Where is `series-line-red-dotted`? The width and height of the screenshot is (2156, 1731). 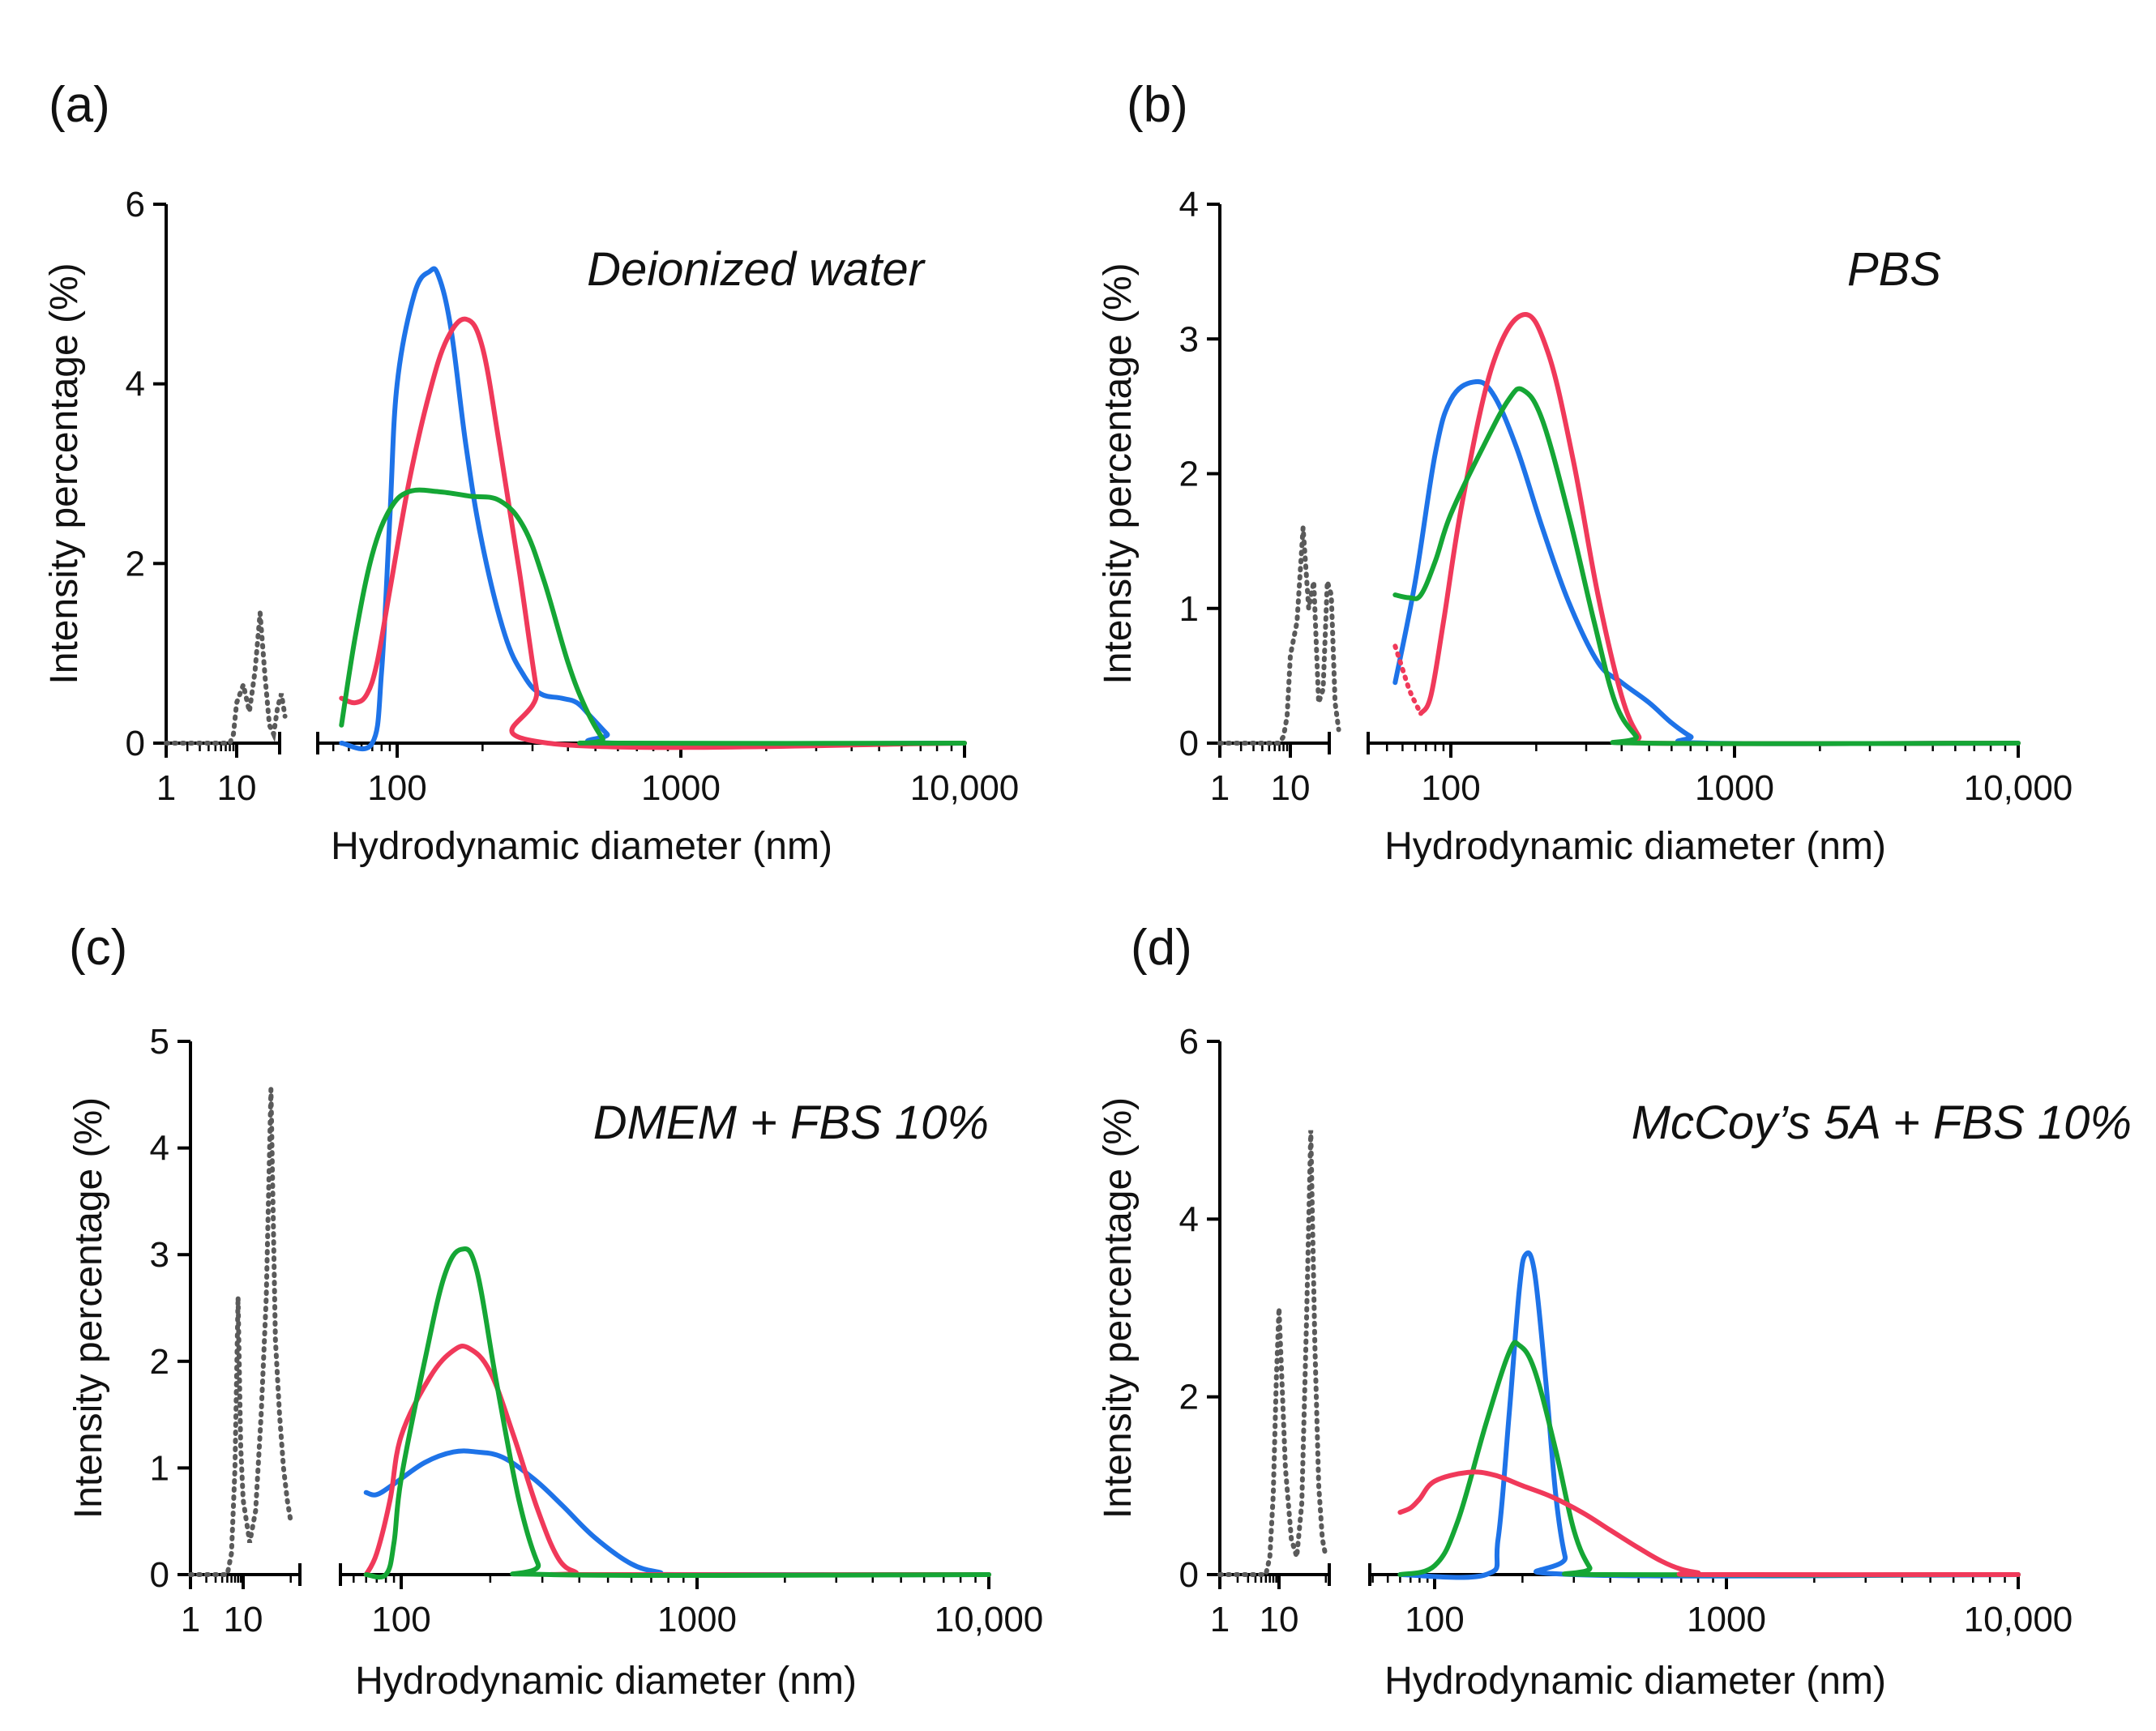
series-line-red-dotted is located at coordinates (1407, 679).